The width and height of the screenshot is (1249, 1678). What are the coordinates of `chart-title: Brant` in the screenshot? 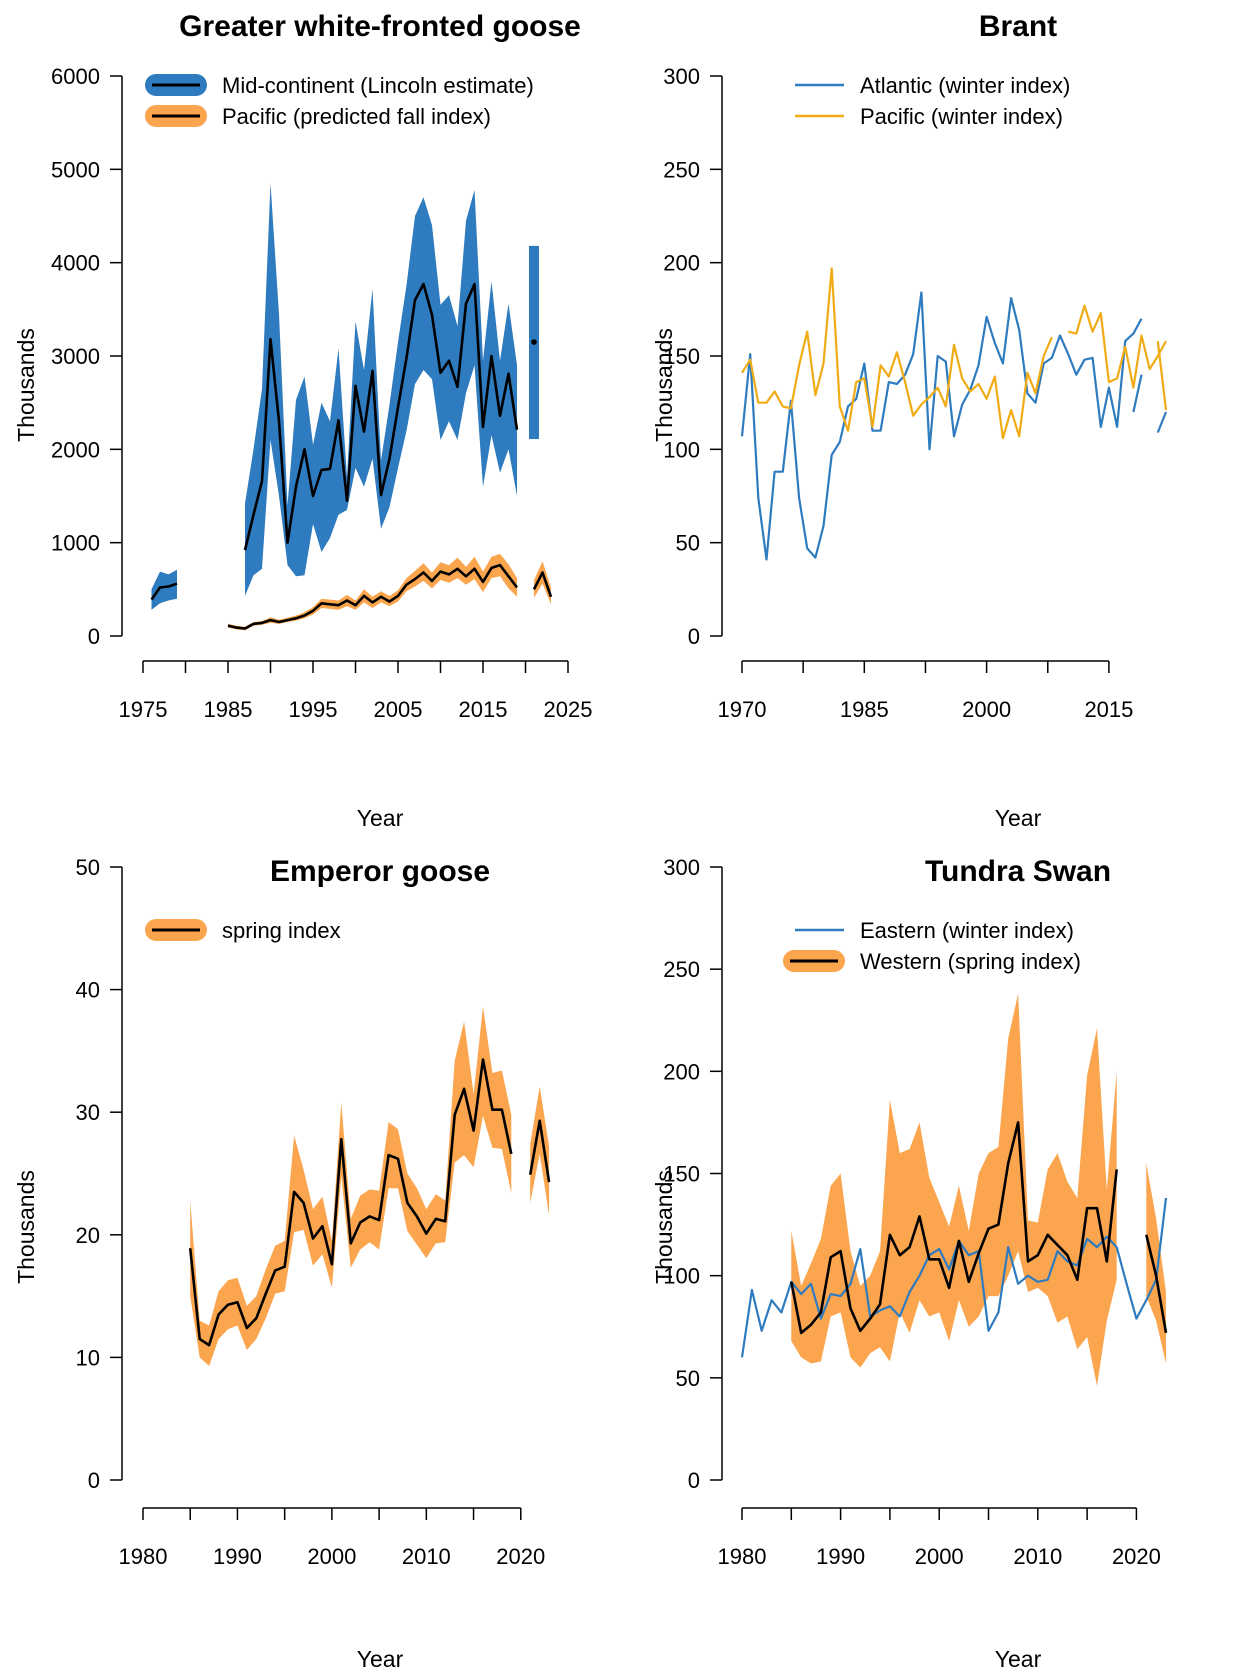 It's located at (1018, 26).